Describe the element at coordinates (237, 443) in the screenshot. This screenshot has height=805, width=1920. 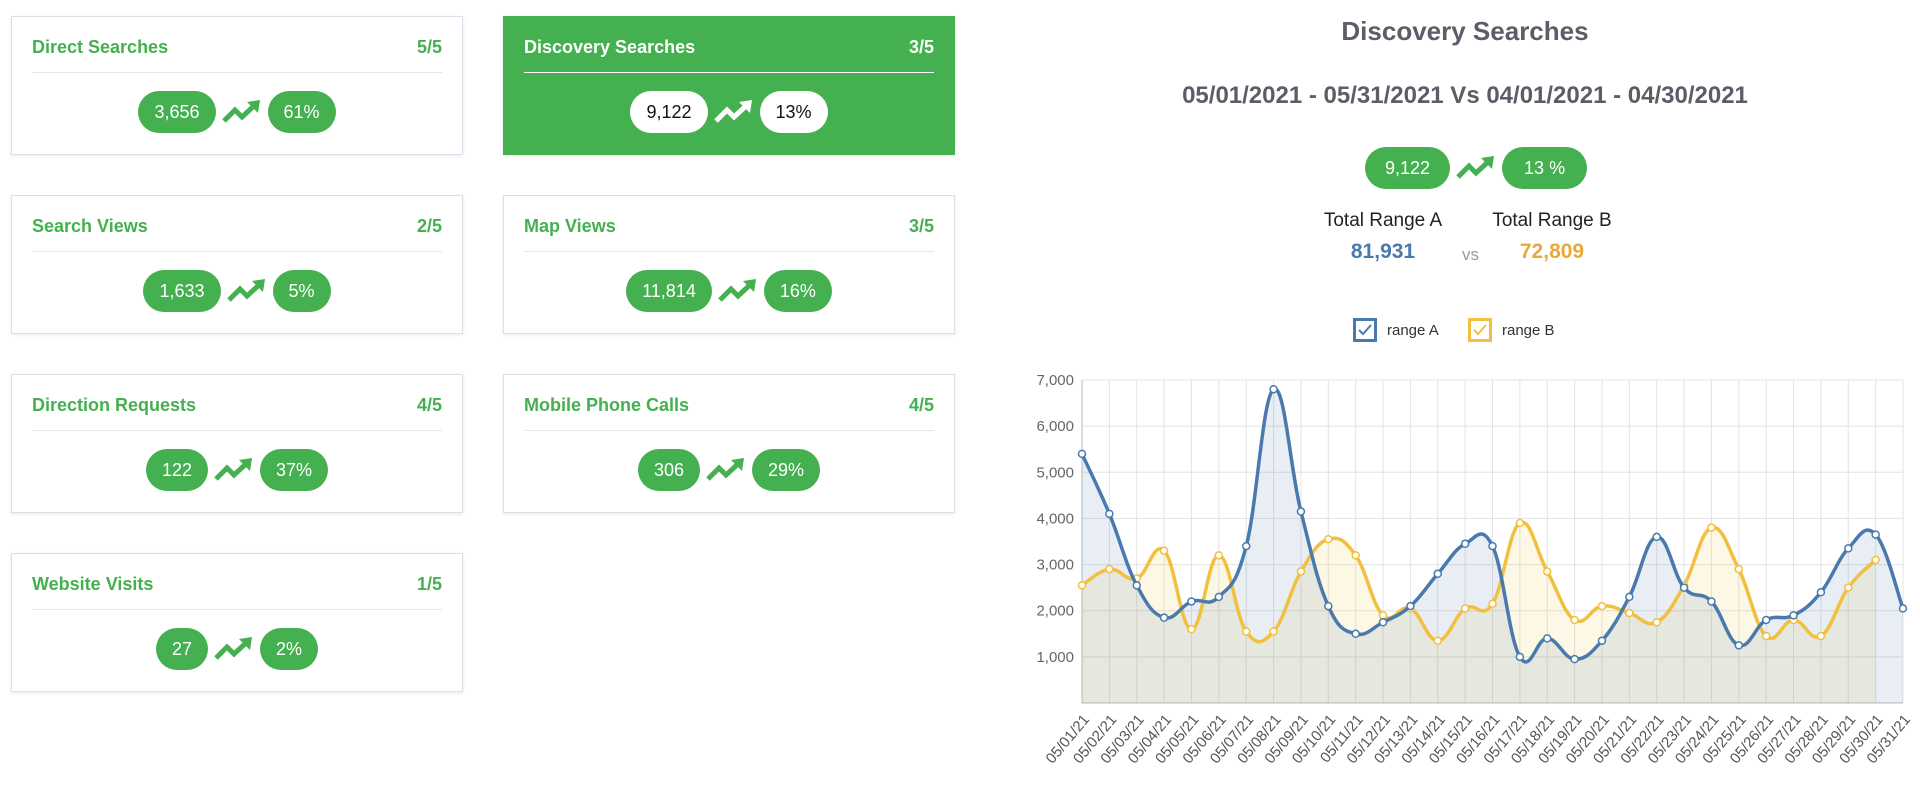
I see `metric-card: Direction Requests 4/5 122 37%` at that location.